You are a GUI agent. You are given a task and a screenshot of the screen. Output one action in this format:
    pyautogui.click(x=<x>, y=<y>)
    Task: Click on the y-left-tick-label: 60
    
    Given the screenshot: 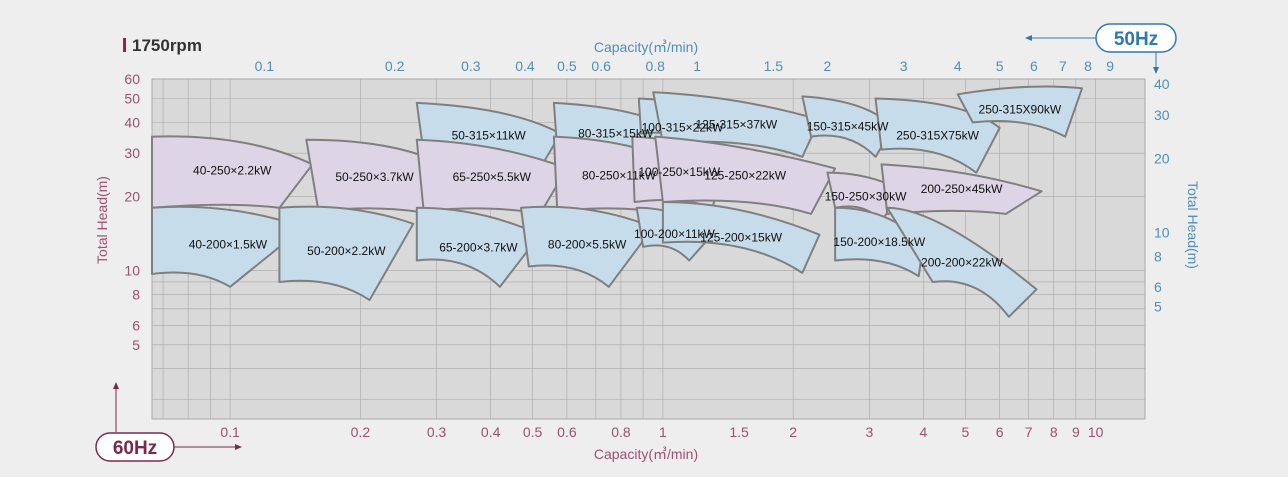 What is the action you would take?
    pyautogui.click(x=132, y=79)
    